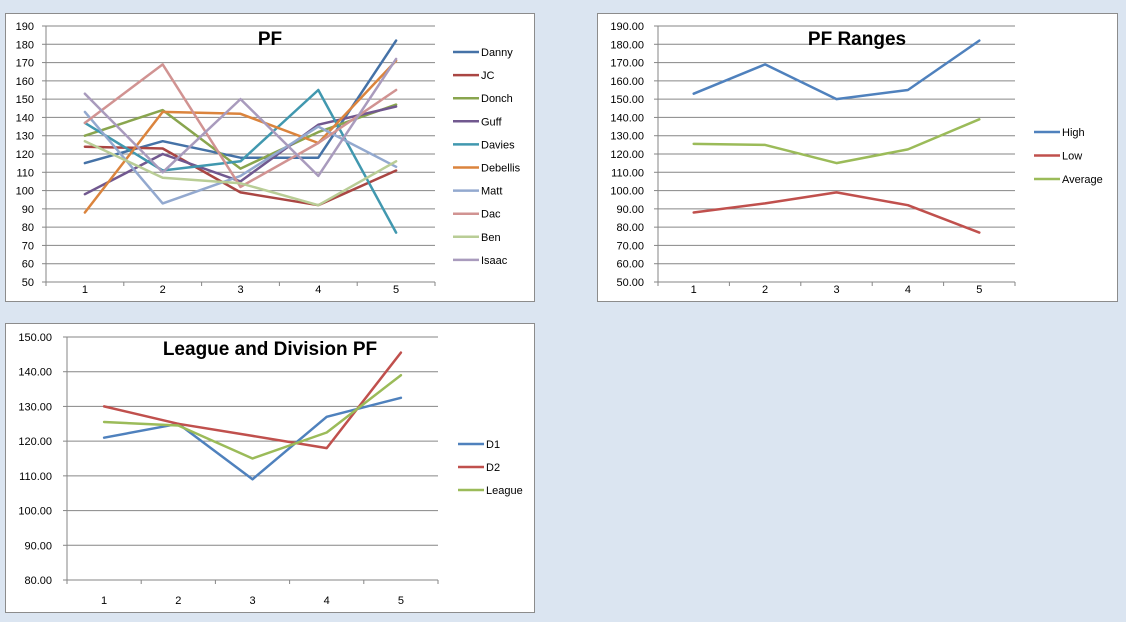  I want to click on y-tick-label: 160.00, so click(627, 82).